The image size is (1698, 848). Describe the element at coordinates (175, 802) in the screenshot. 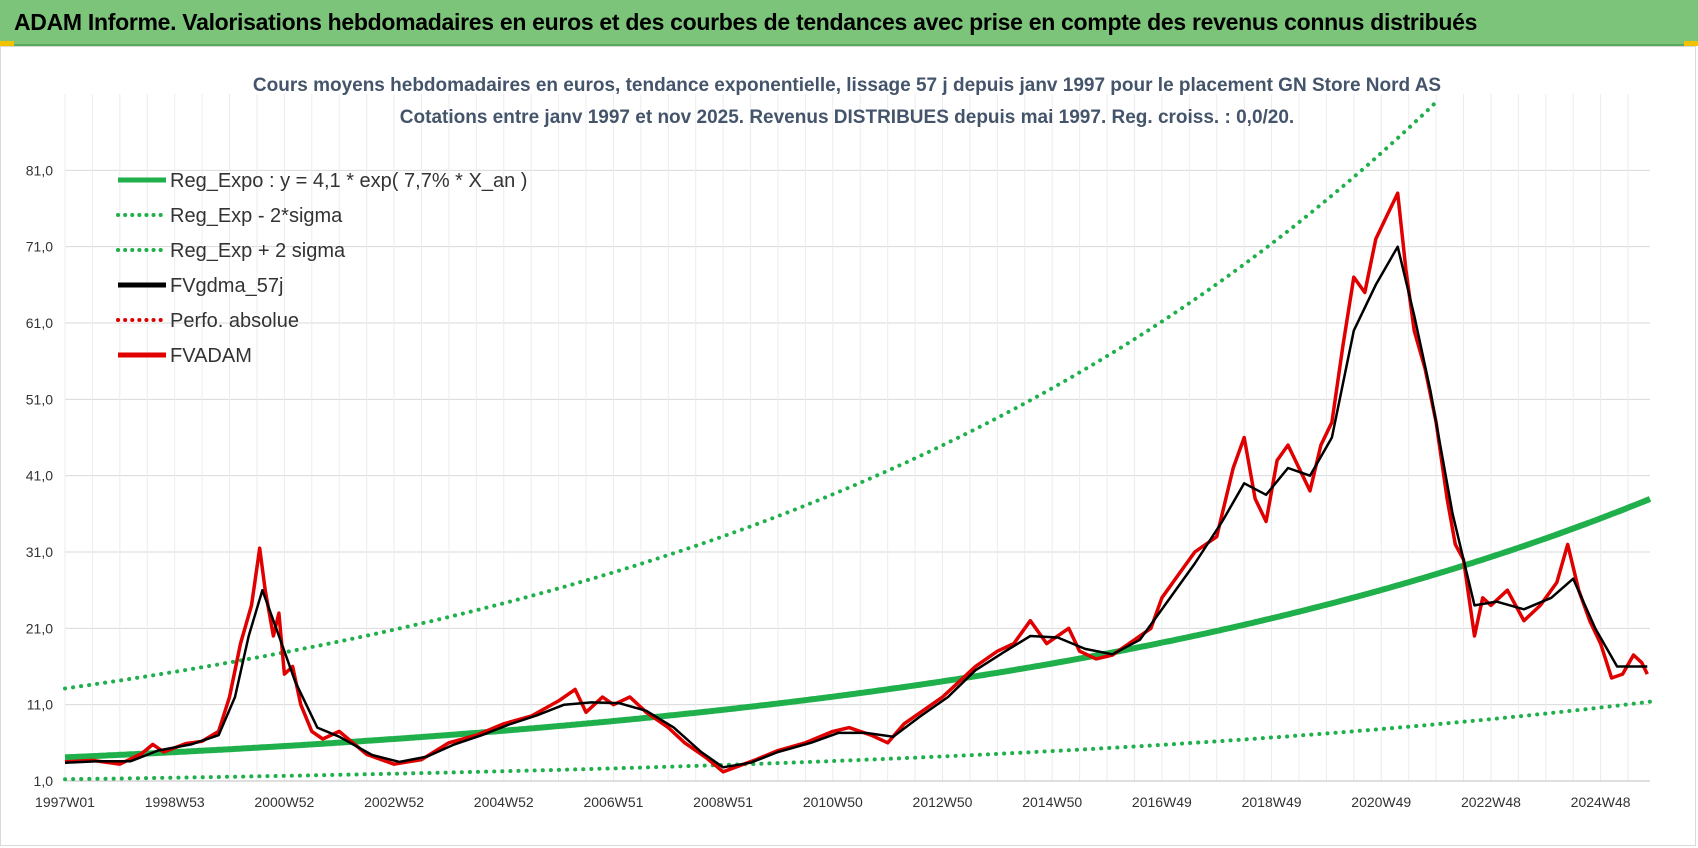

I see `x-tick-label: 1998W53` at that location.